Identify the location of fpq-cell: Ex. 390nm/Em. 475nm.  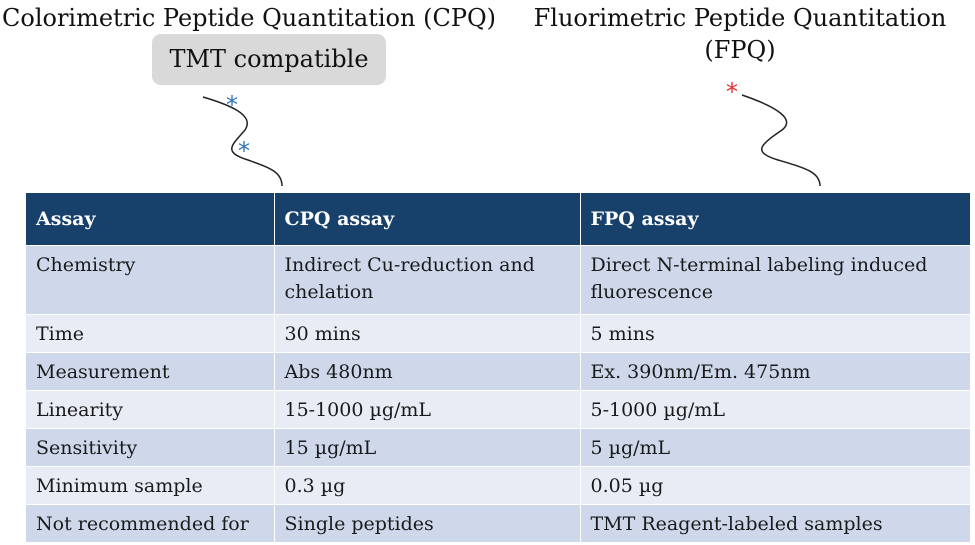
(775, 371).